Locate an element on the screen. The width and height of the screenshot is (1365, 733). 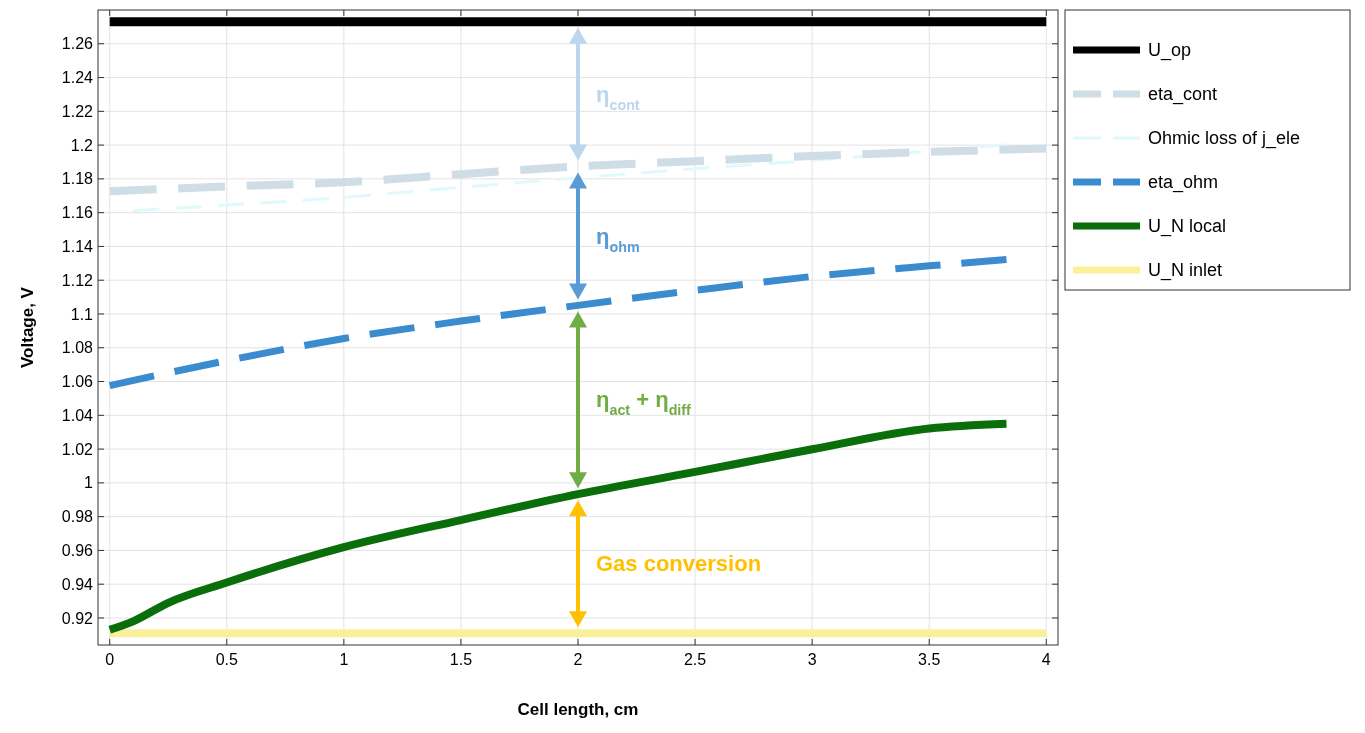
y-tick-label: 1.1 is located at coordinates (82, 314).